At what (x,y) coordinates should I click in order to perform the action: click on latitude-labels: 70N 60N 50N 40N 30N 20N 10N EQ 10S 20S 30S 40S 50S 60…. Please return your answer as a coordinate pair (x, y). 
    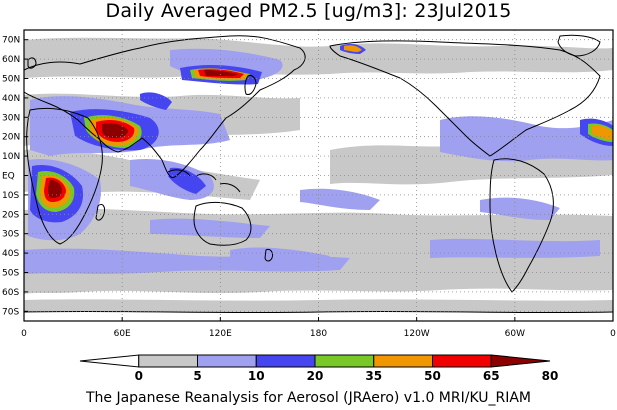
    Looking at the image, I should click on (15, 176).